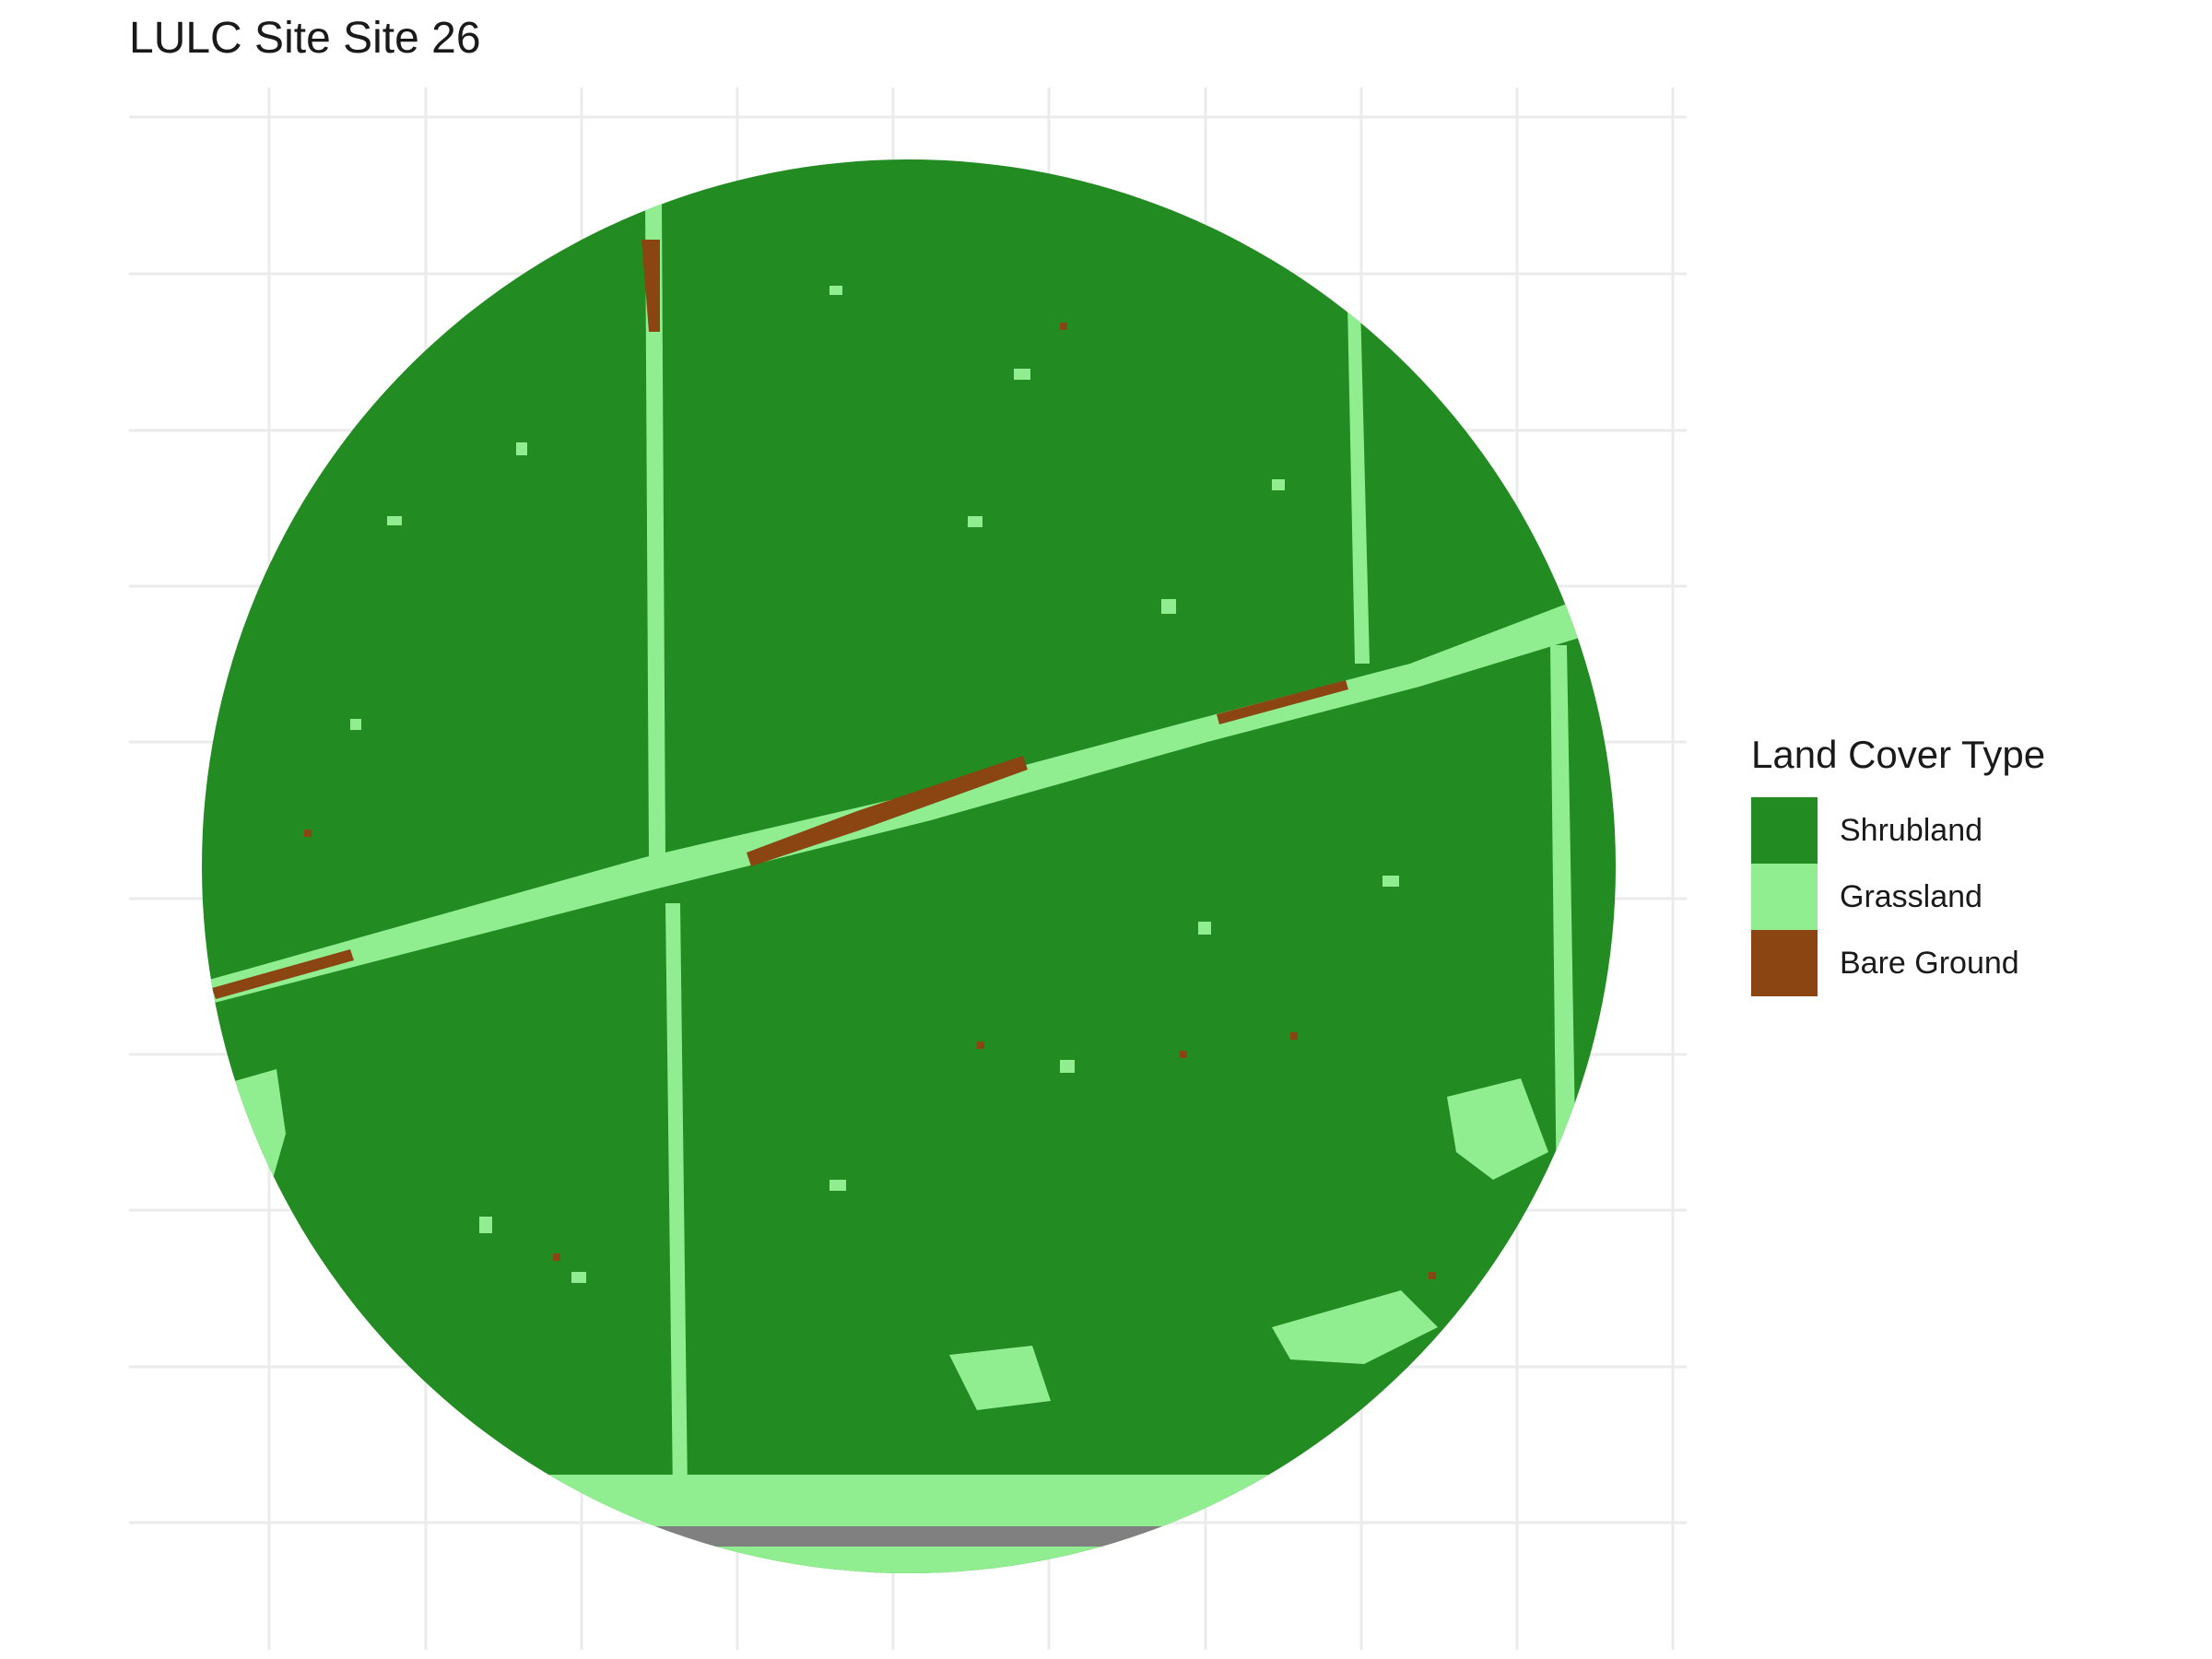 This screenshot has width=2212, height=1659. I want to click on grassland-strip-south, so click(676, 1198).